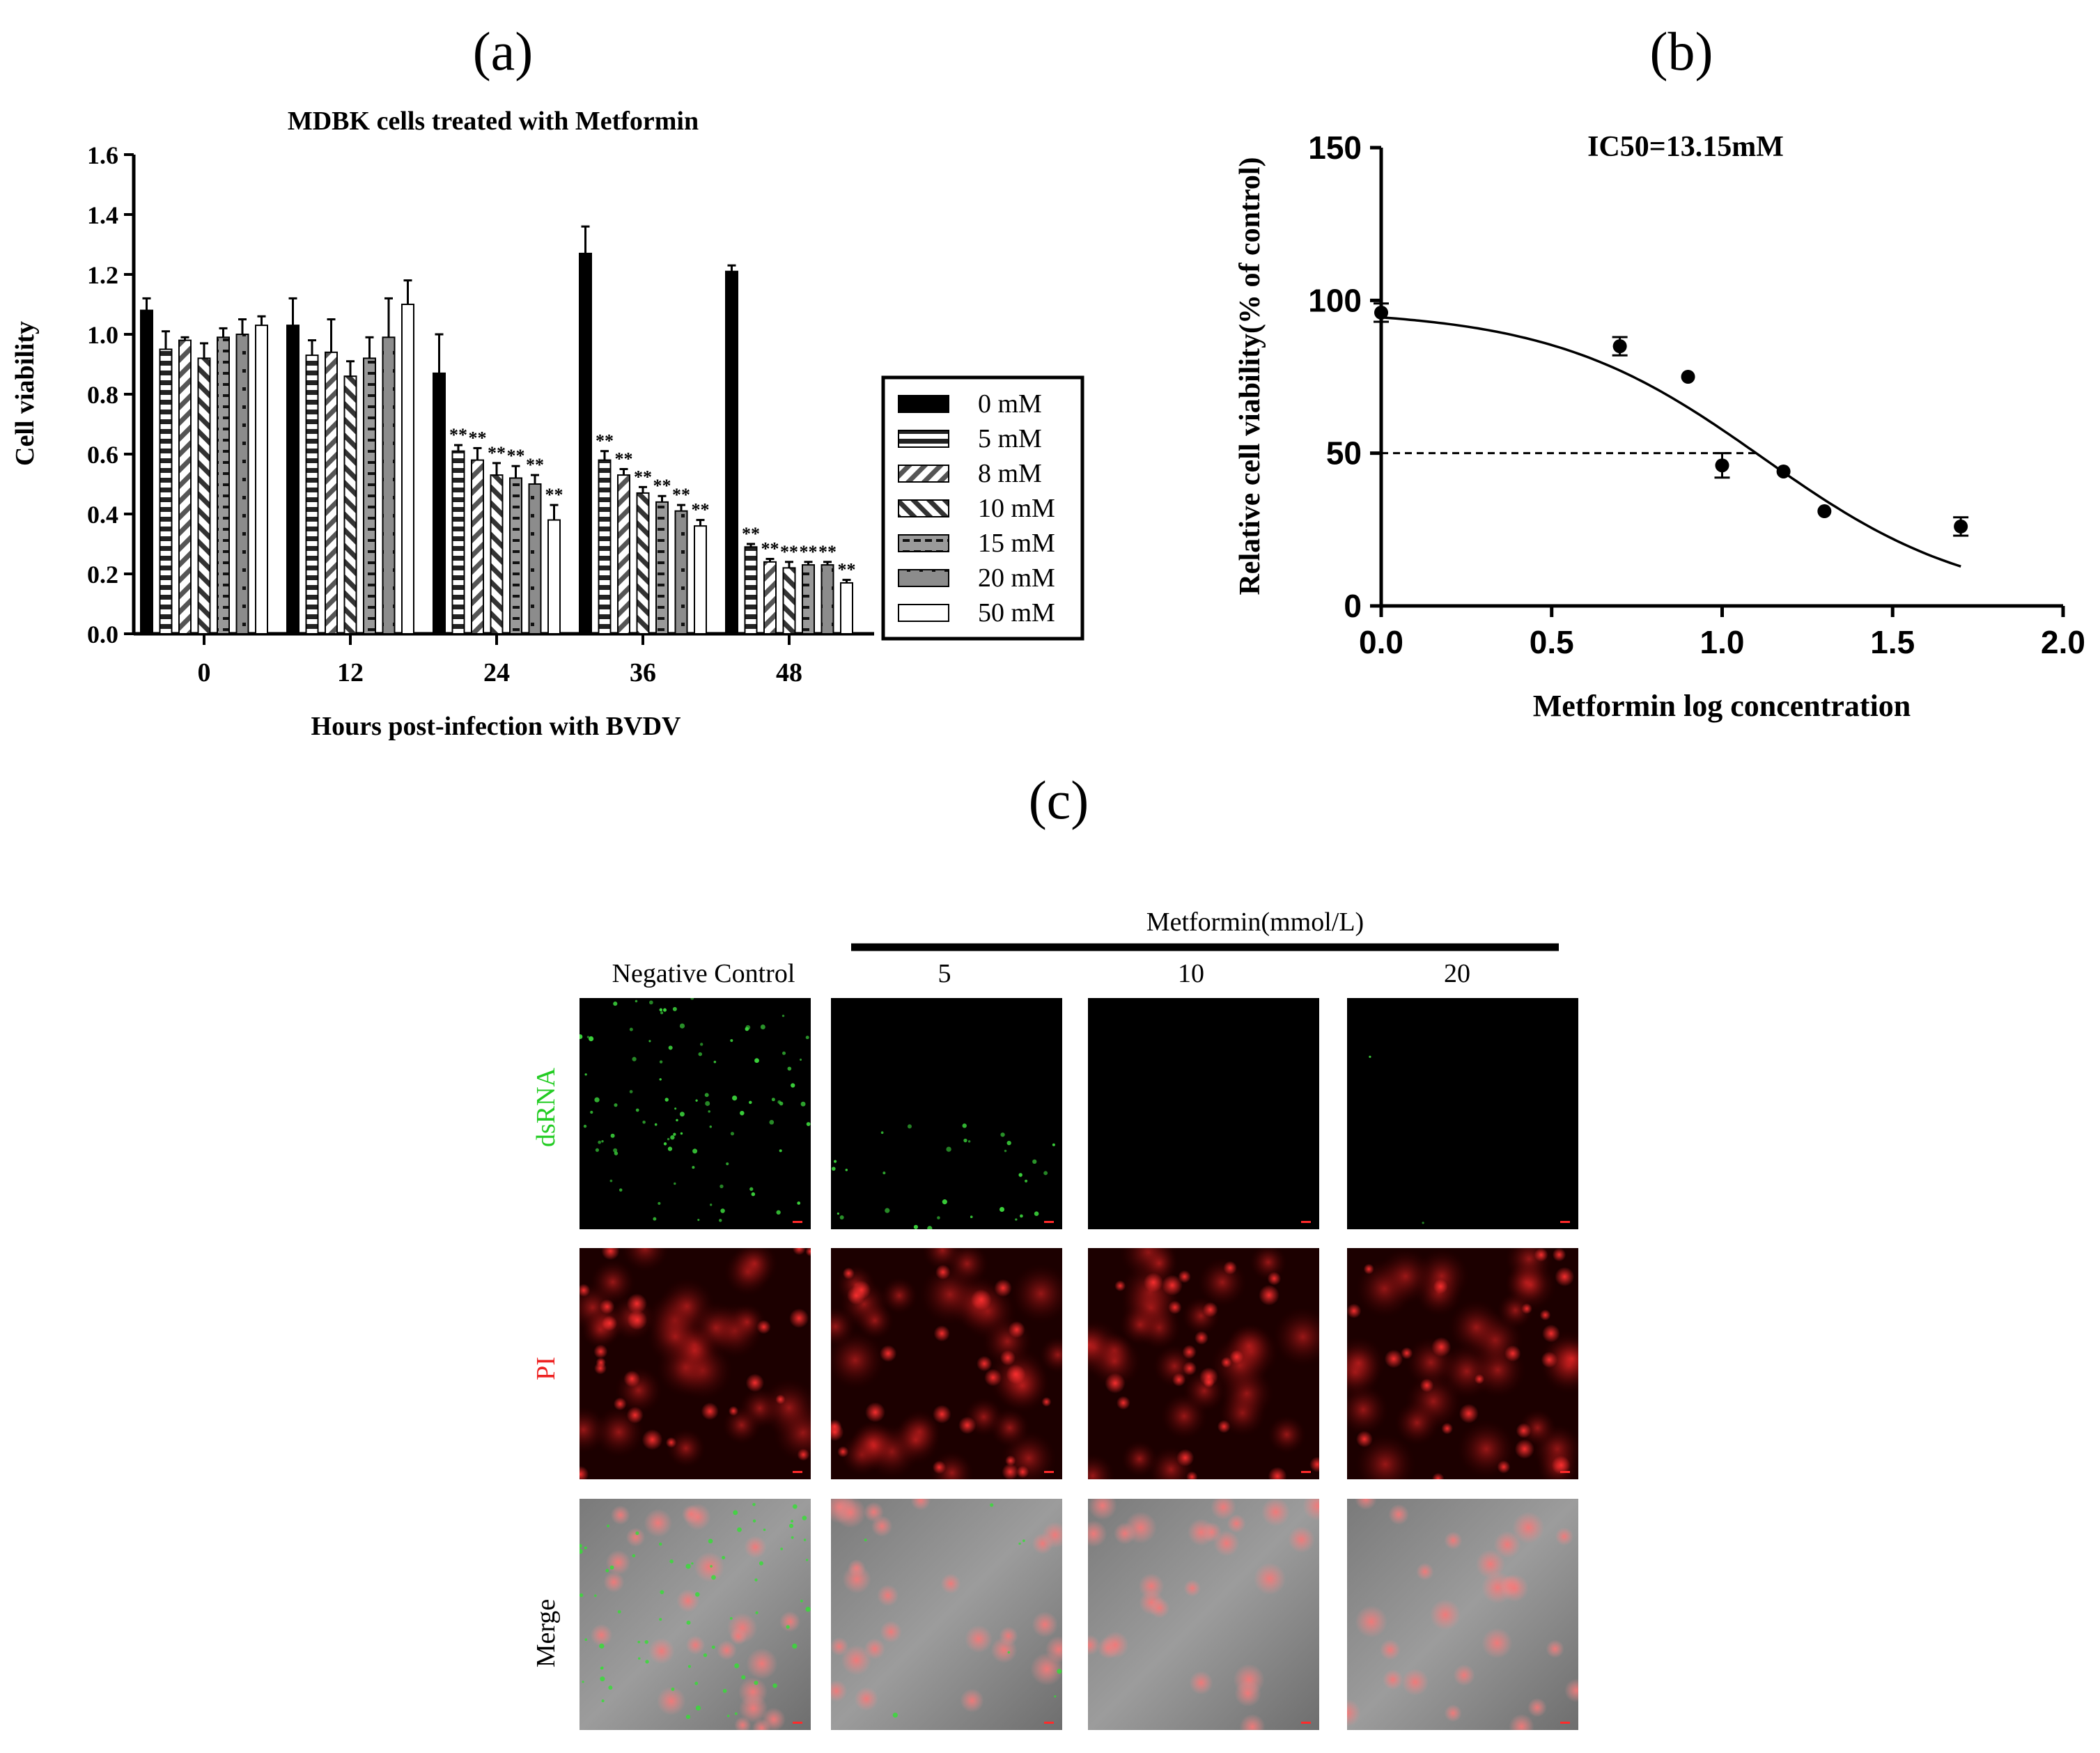  What do you see at coordinates (1017, 508) in the screenshot?
I see `legend-label: 10 mM` at bounding box center [1017, 508].